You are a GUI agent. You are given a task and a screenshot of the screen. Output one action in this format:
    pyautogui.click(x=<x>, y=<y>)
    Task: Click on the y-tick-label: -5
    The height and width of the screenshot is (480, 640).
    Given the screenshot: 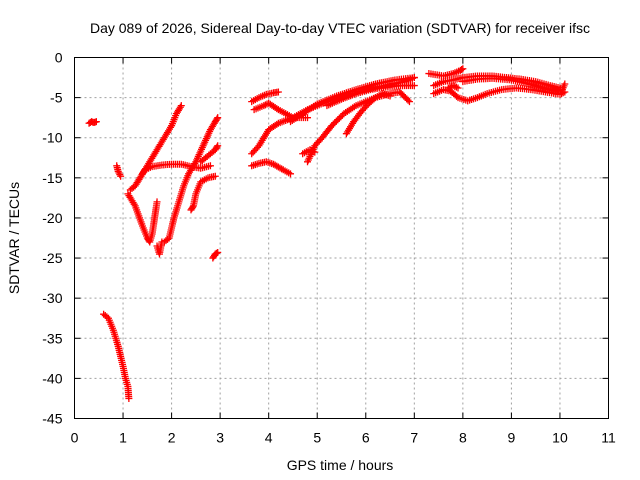 What is the action you would take?
    pyautogui.click(x=56, y=98)
    